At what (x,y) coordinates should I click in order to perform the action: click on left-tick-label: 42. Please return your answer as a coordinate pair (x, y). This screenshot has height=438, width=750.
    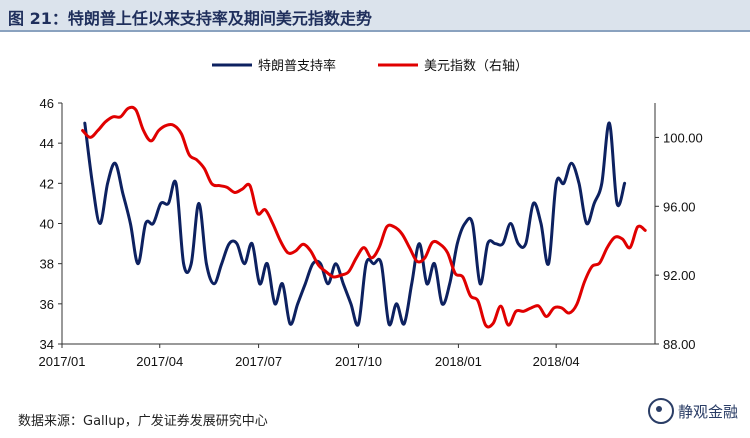
    Looking at the image, I should click on (47, 183).